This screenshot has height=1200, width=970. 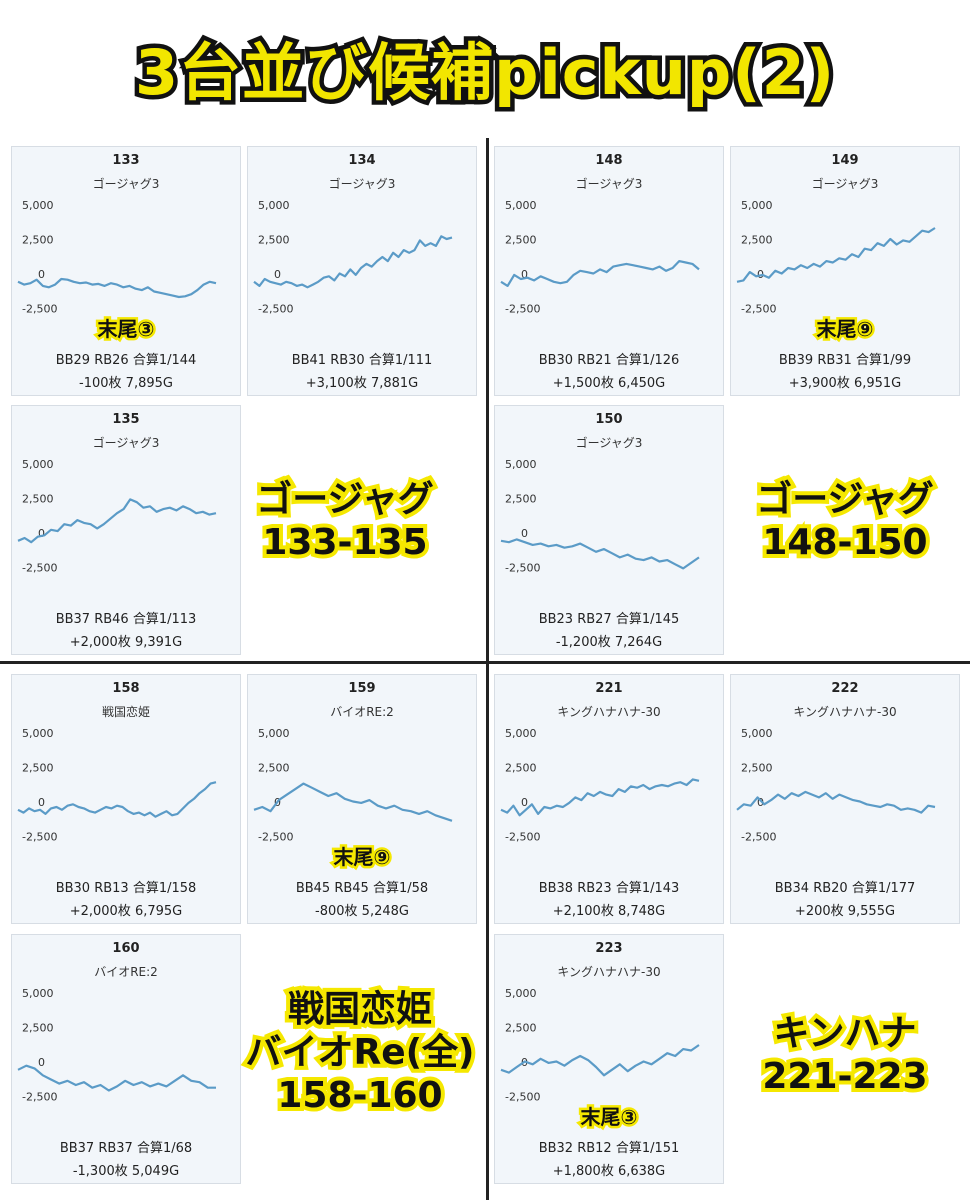 I want to click on machine-number: 160, so click(x=126, y=948).